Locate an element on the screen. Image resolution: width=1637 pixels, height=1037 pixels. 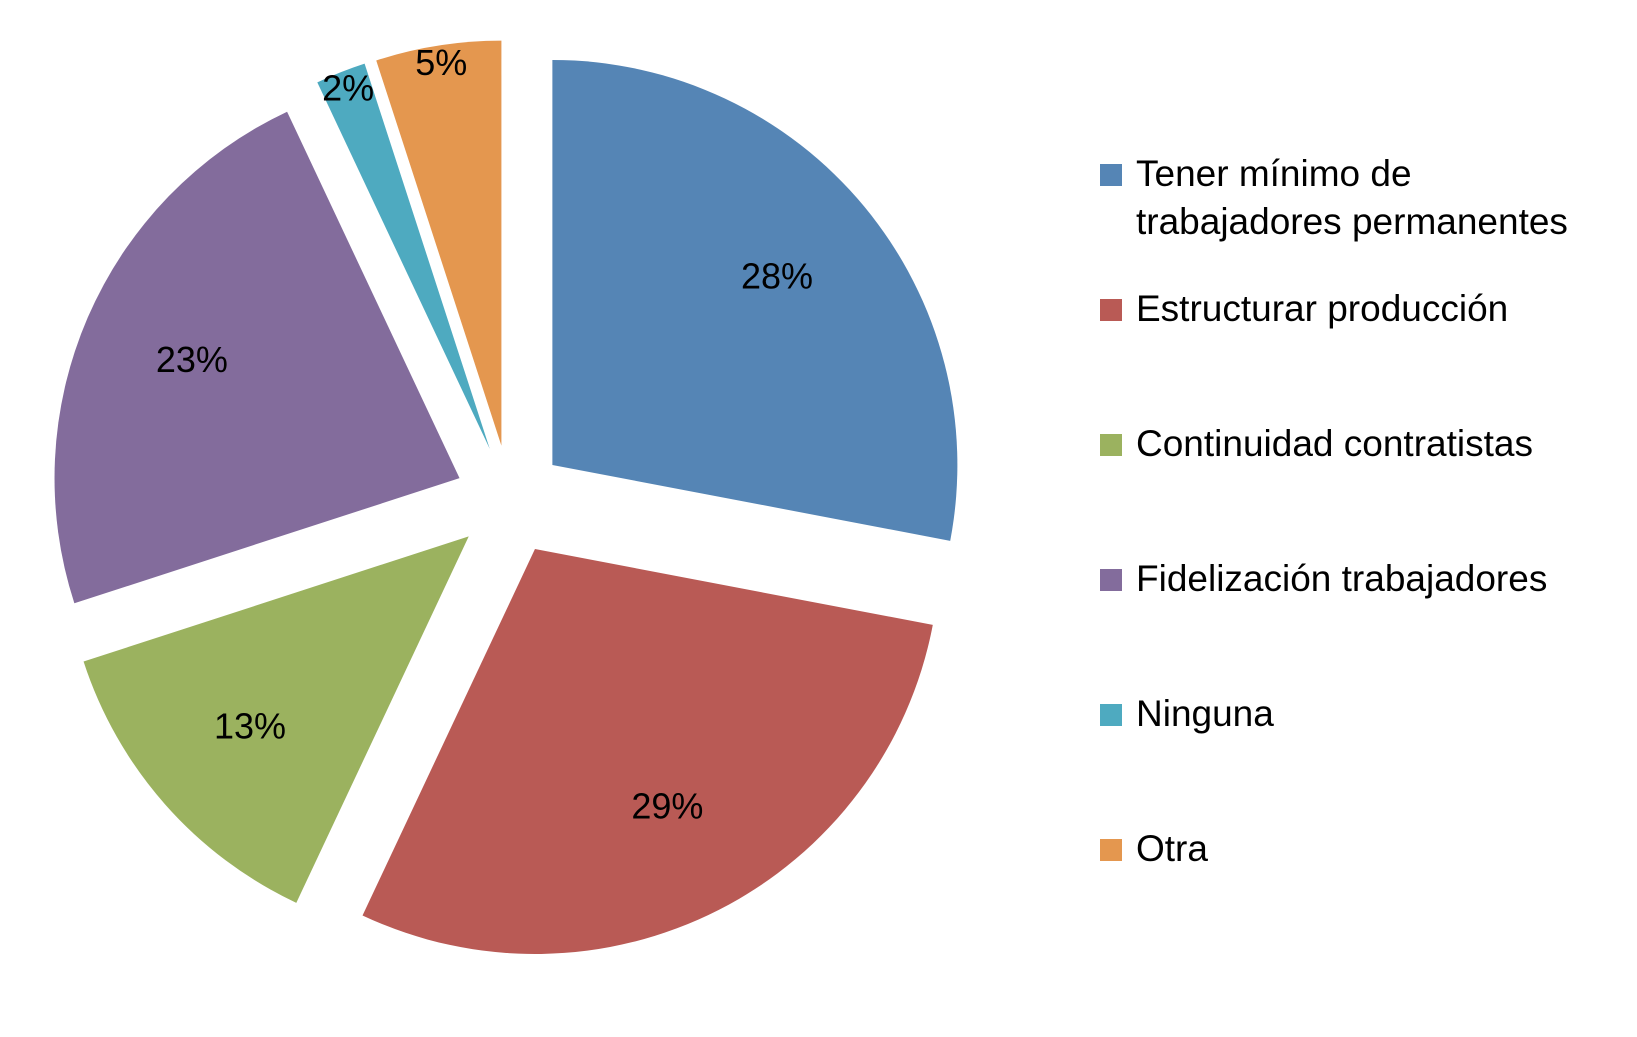
legend-item: Tener mínimo de trabajadores permanentes is located at coordinates (1360, 217).